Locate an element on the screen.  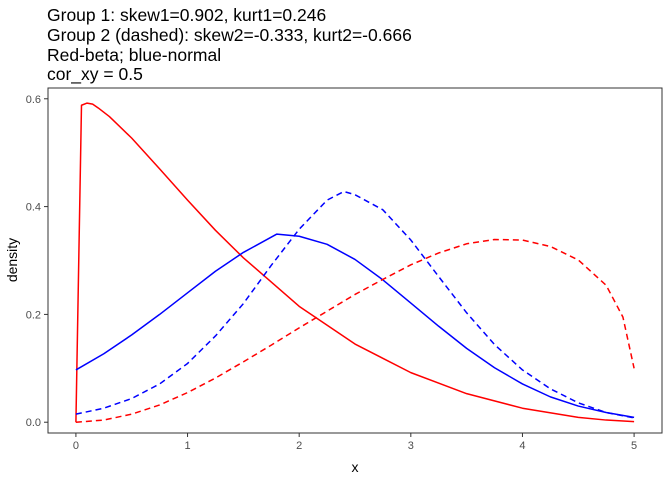
y-axis: 0.0 0.2 0.4 0.6 is located at coordinates (37, 261).